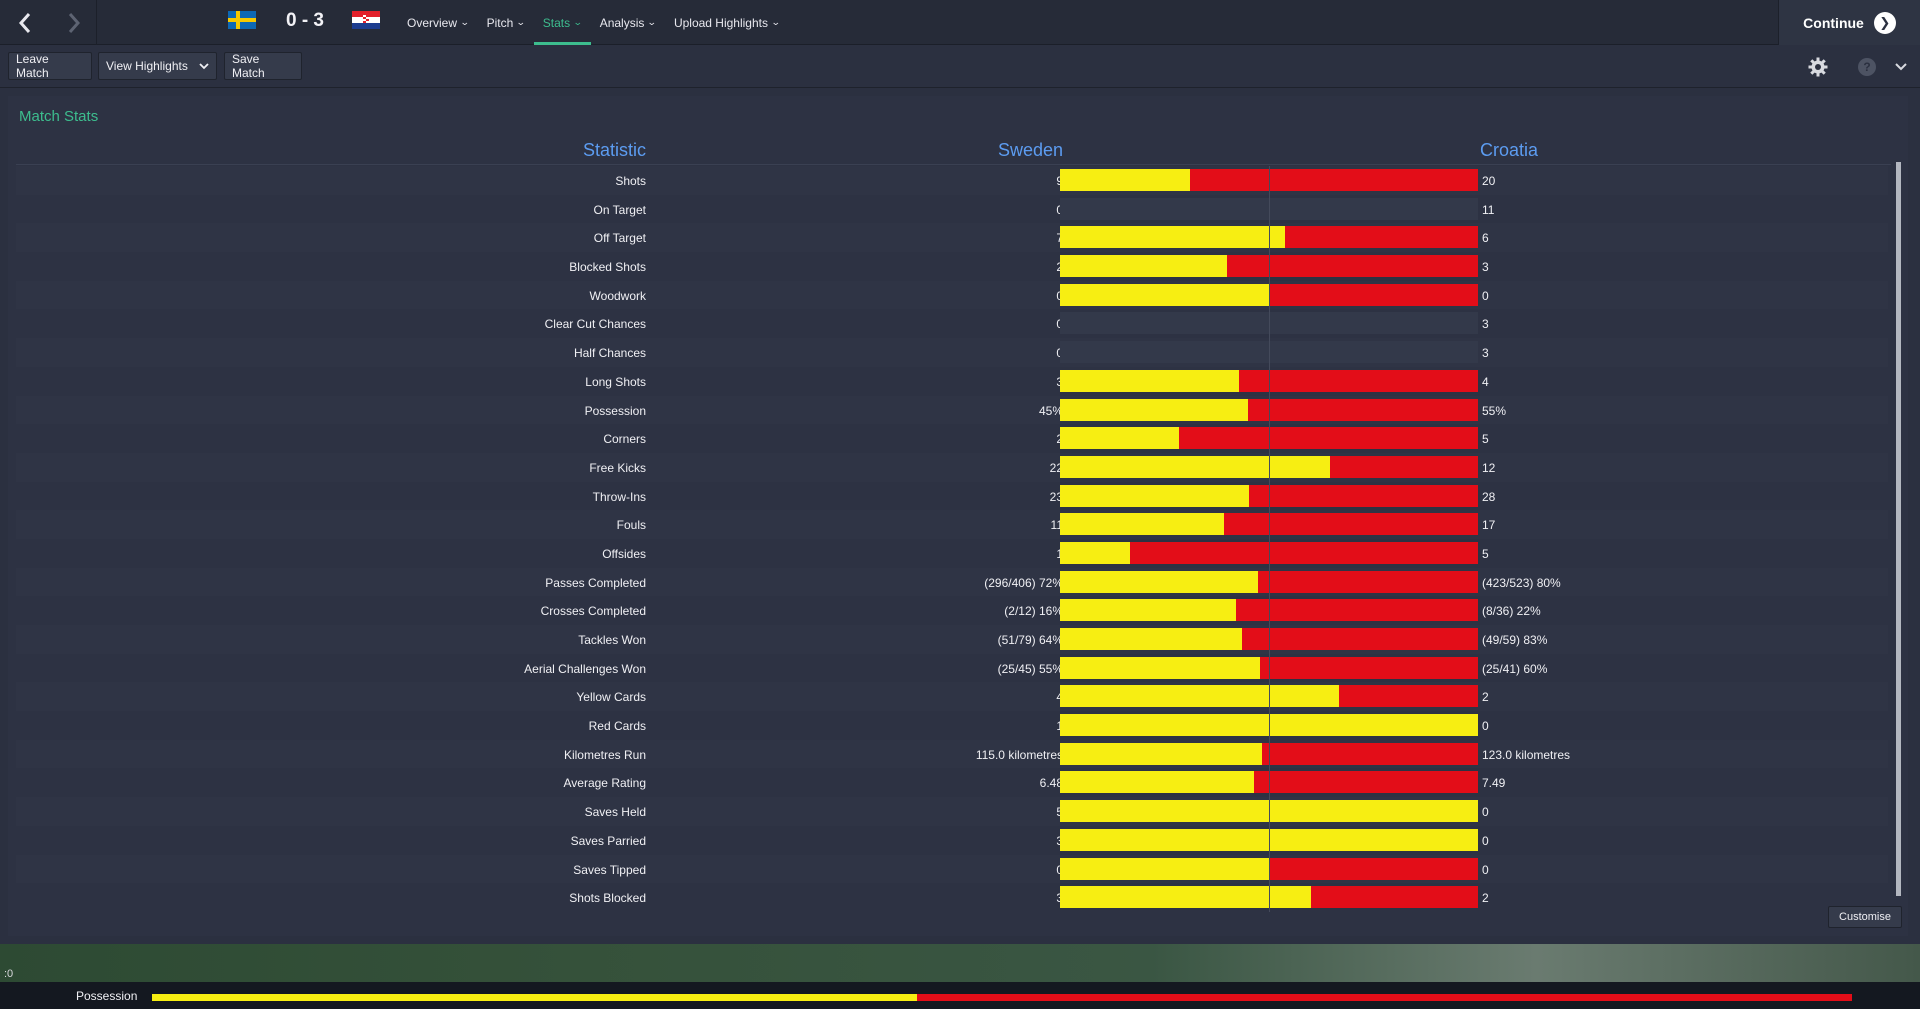  Describe the element at coordinates (1494, 410) in the screenshot. I see `away-value: 55%` at that location.